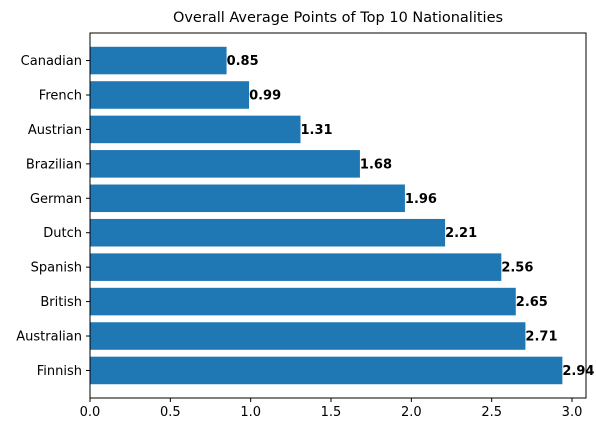 The height and width of the screenshot is (433, 596). Describe the element at coordinates (578, 371) in the screenshot. I see `value-label-finnish: 2.94` at that location.